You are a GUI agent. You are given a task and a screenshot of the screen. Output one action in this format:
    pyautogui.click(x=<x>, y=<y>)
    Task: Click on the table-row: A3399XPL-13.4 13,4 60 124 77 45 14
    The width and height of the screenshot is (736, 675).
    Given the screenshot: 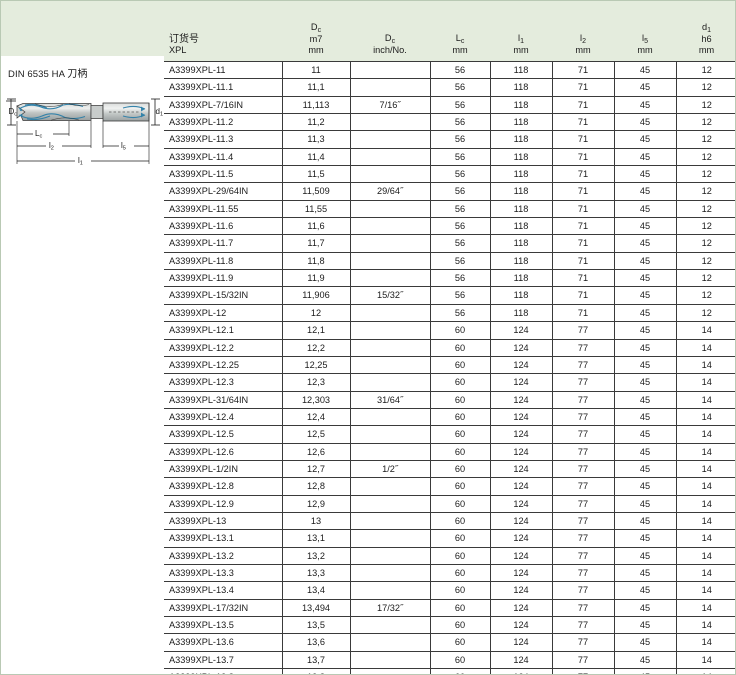 What is the action you would take?
    pyautogui.click(x=449, y=590)
    